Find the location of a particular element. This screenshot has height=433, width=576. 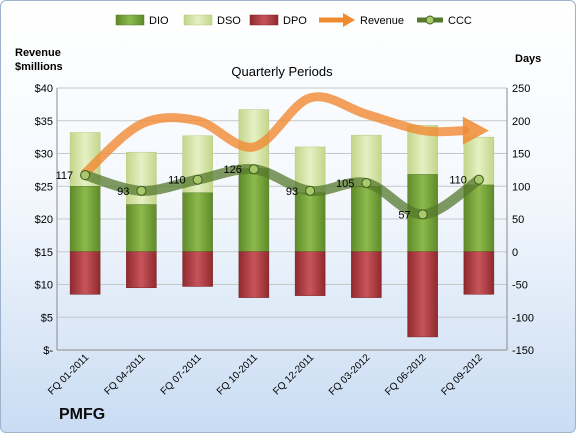

category-label: FQ 04-2011 is located at coordinates (125, 374).